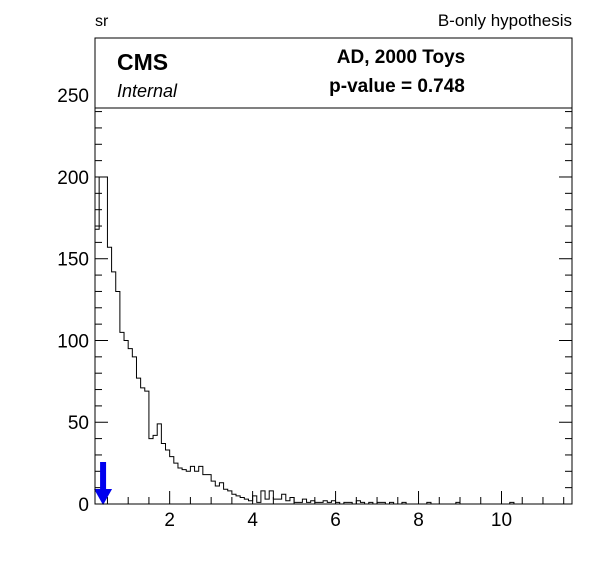 Image resolution: width=596 pixels, height=572 pixels. What do you see at coordinates (501, 520) in the screenshot?
I see `x-tick-label: 10` at bounding box center [501, 520].